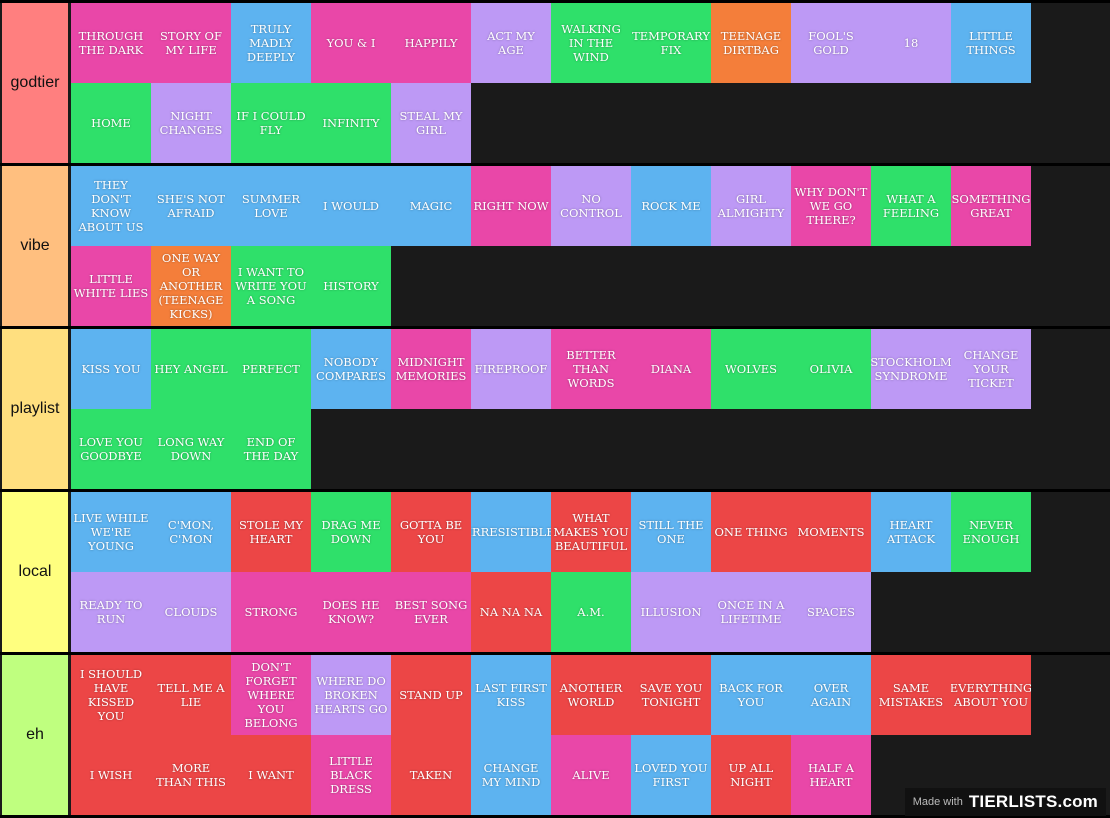  What do you see at coordinates (671, 369) in the screenshot?
I see `song-tile: DIANA` at bounding box center [671, 369].